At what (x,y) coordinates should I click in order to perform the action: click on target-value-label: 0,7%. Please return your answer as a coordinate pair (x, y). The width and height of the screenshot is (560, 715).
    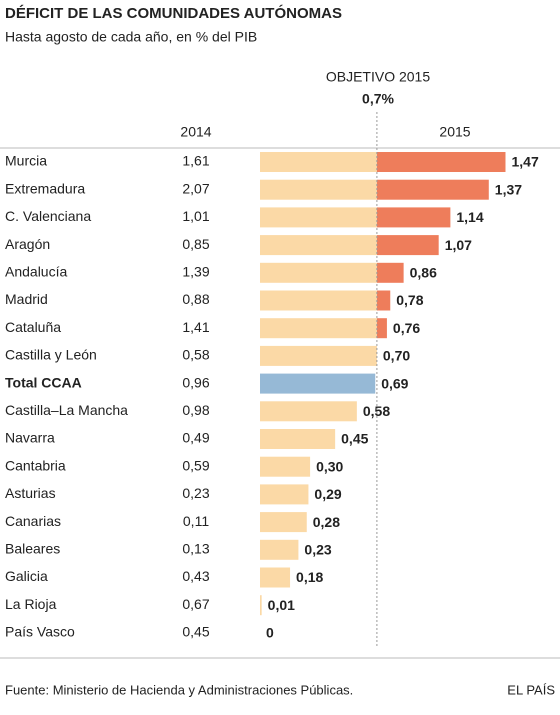
    Looking at the image, I should click on (378, 99).